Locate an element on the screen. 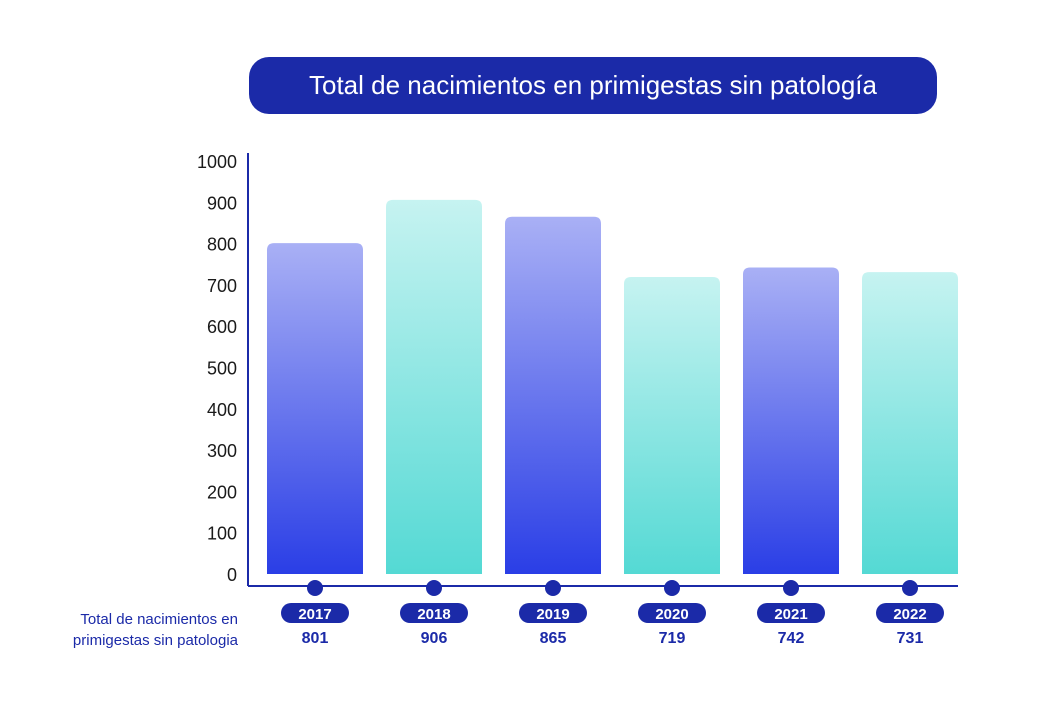 The image size is (1042, 708). y-tick-label: 300 is located at coordinates (222, 451).